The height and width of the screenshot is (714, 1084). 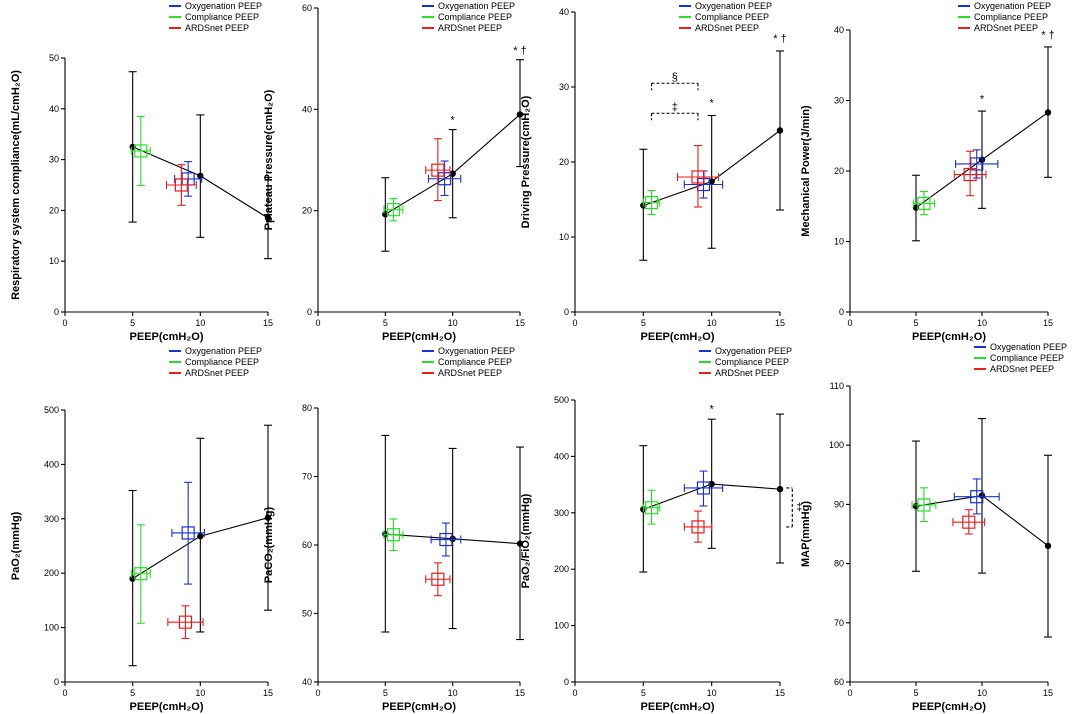 I want to click on y-axis-label: PaCO₂(mmHg), so click(x=269, y=544).